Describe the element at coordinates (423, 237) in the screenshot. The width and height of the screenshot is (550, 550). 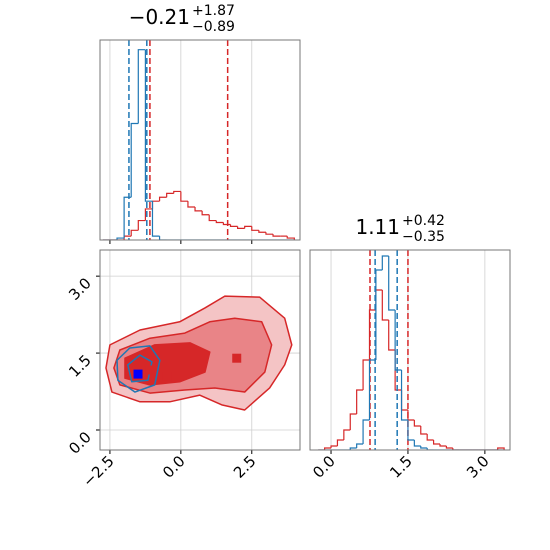
I see `title-lower: −0.35` at that location.